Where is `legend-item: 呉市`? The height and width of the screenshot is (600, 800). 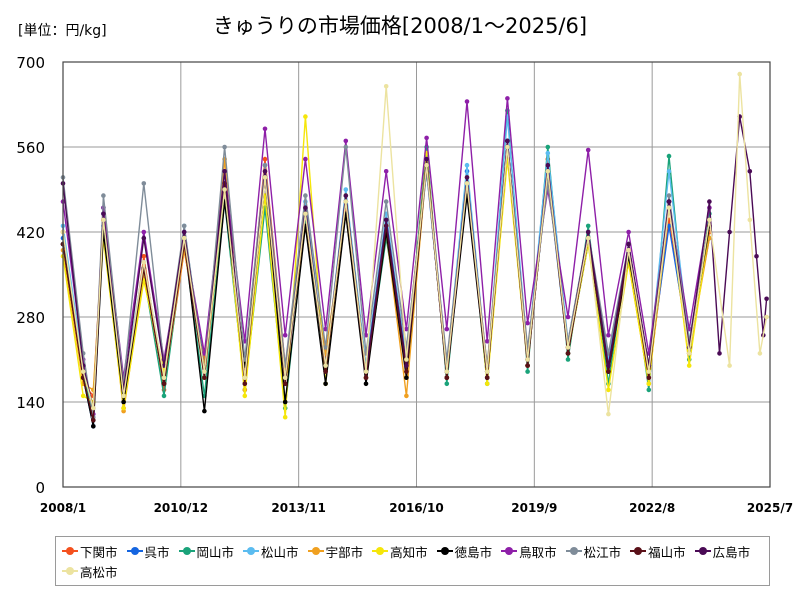 legend-item: 呉市 is located at coordinates (148, 551).